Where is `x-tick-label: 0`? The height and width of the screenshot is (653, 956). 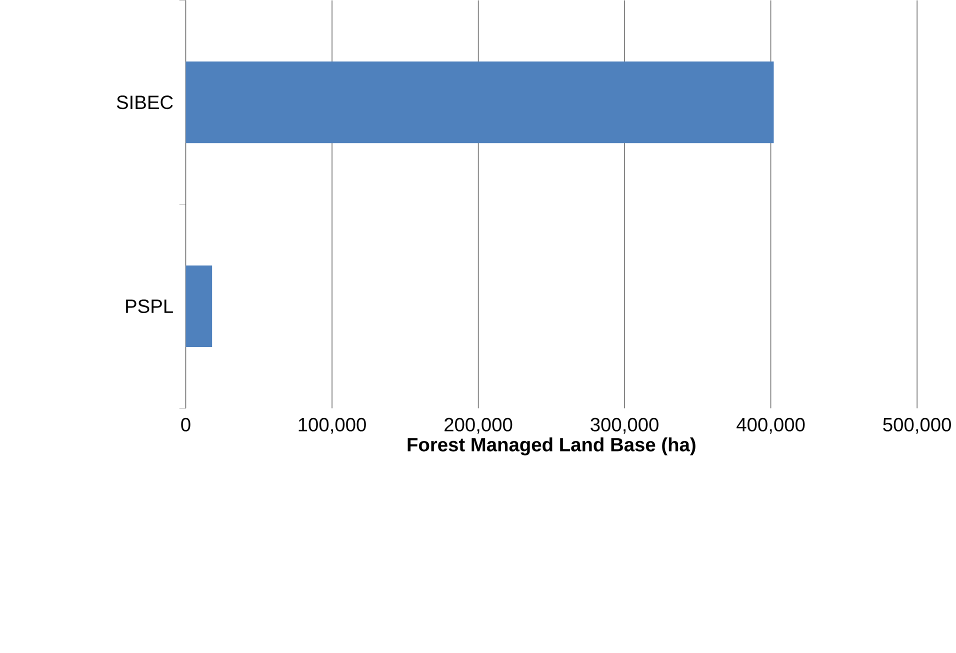
x-tick-label: 0 is located at coordinates (185, 425).